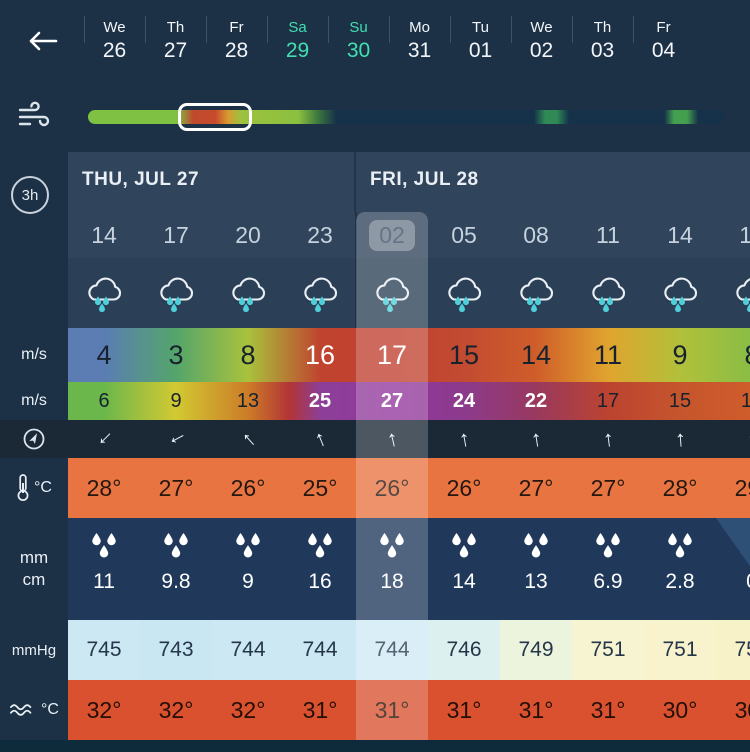 This screenshot has height=752, width=750. What do you see at coordinates (356, 270) in the screenshot?
I see `day-group-divider` at bounding box center [356, 270].